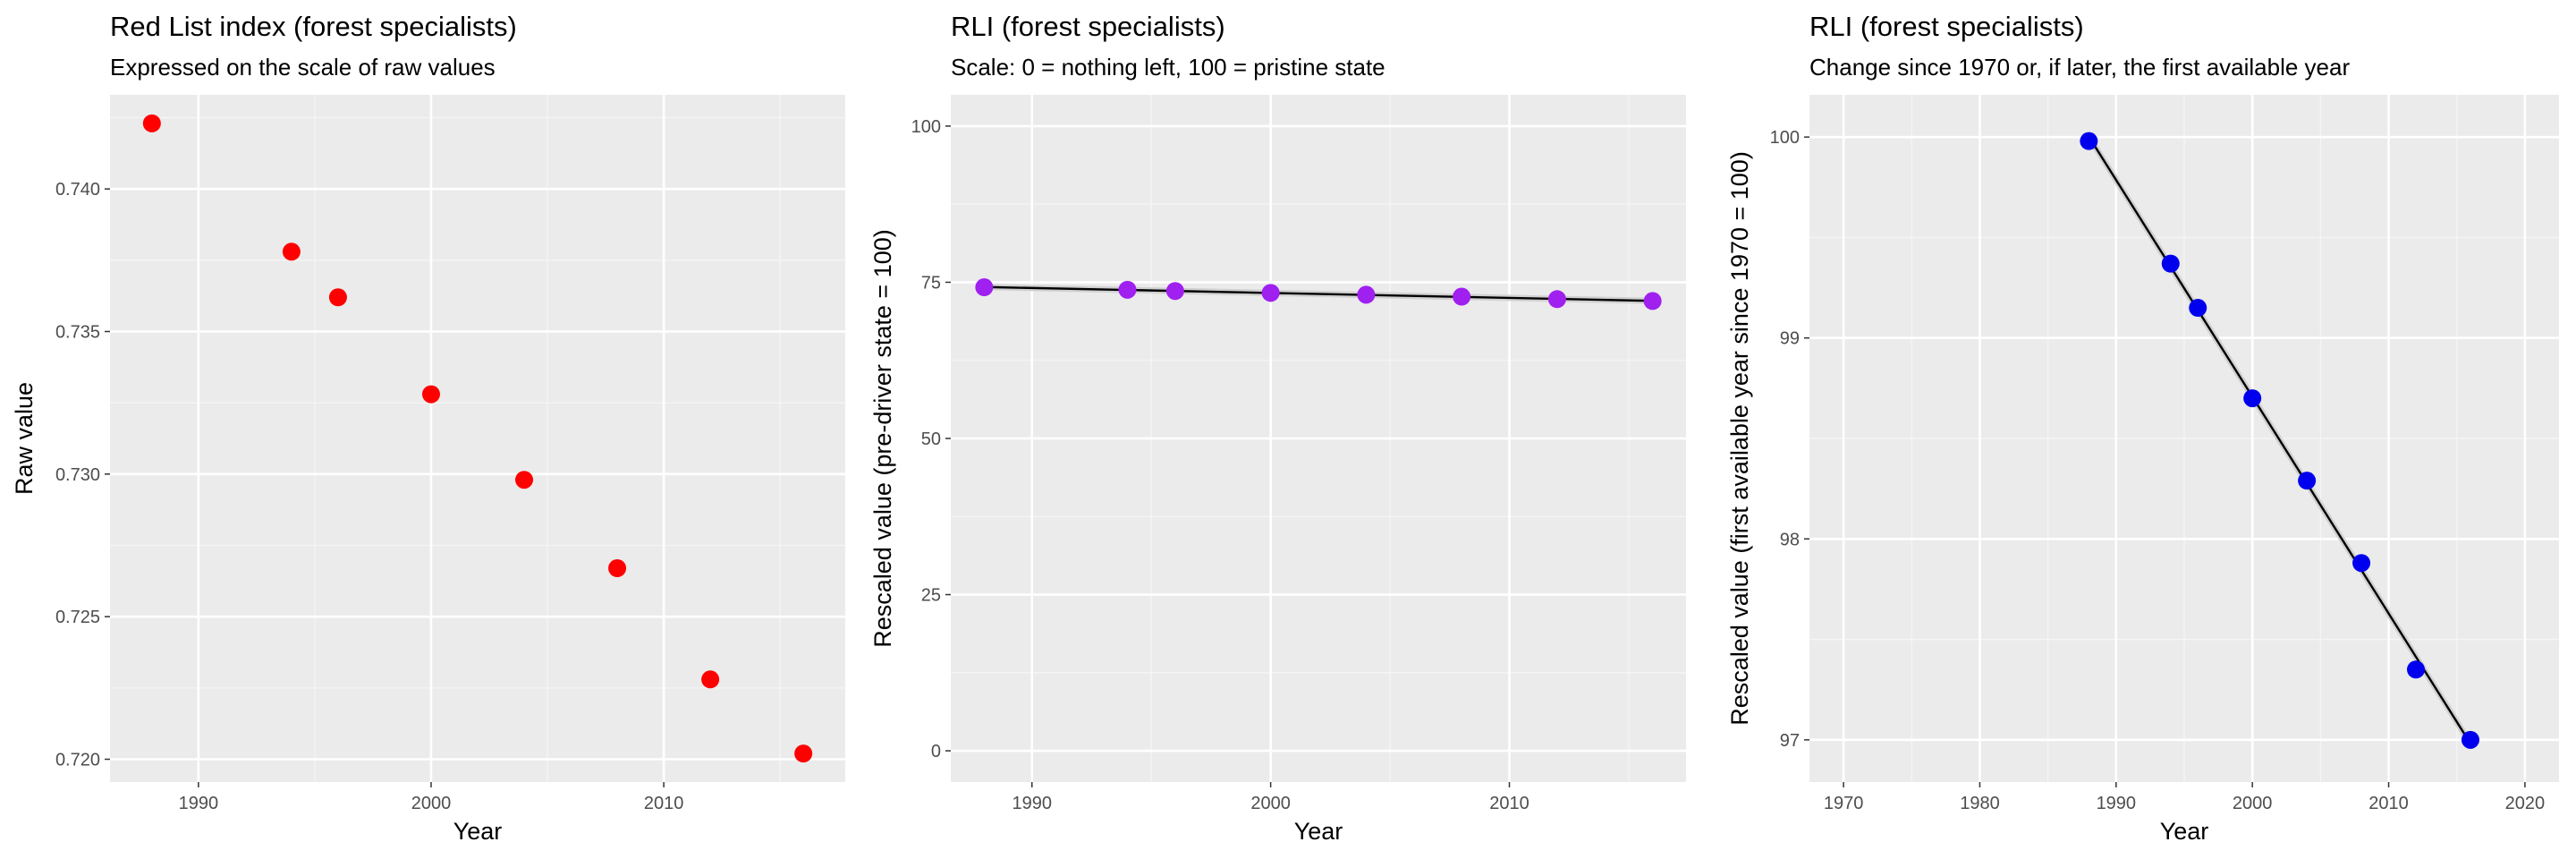  What do you see at coordinates (1790, 339) in the screenshot?
I see `y-tick-label: 99` at bounding box center [1790, 339].